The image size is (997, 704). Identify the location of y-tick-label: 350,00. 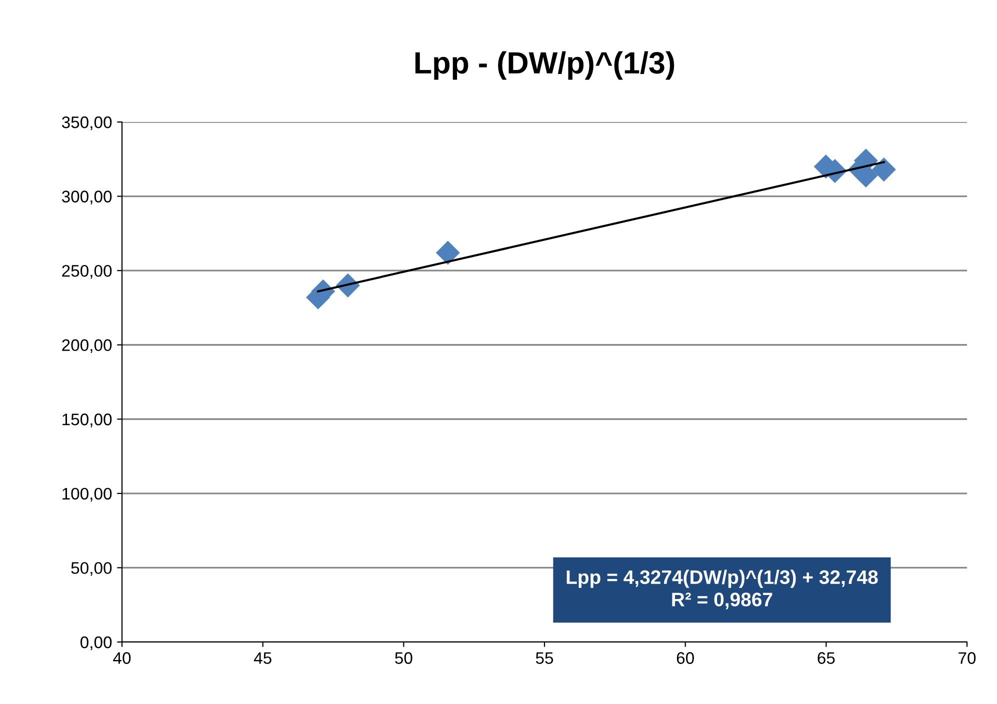
(87, 123).